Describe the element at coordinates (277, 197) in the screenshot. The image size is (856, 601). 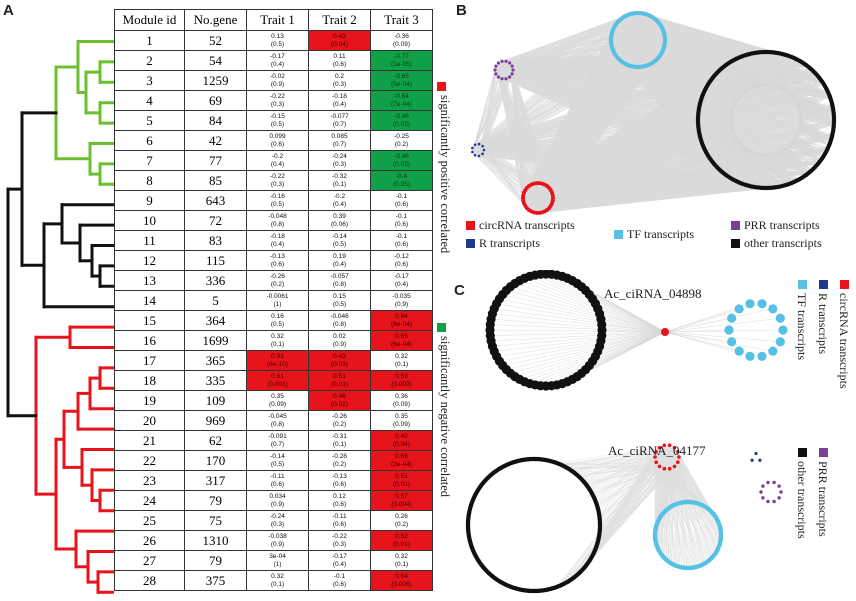
I see `correlation-value: -0.16` at that location.